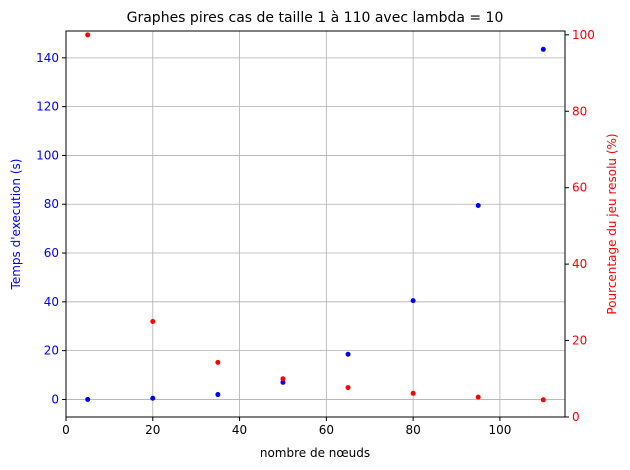 Image resolution: width=630 pixels, height=470 pixels. I want to click on left-tick-label: 60, so click(51, 253).